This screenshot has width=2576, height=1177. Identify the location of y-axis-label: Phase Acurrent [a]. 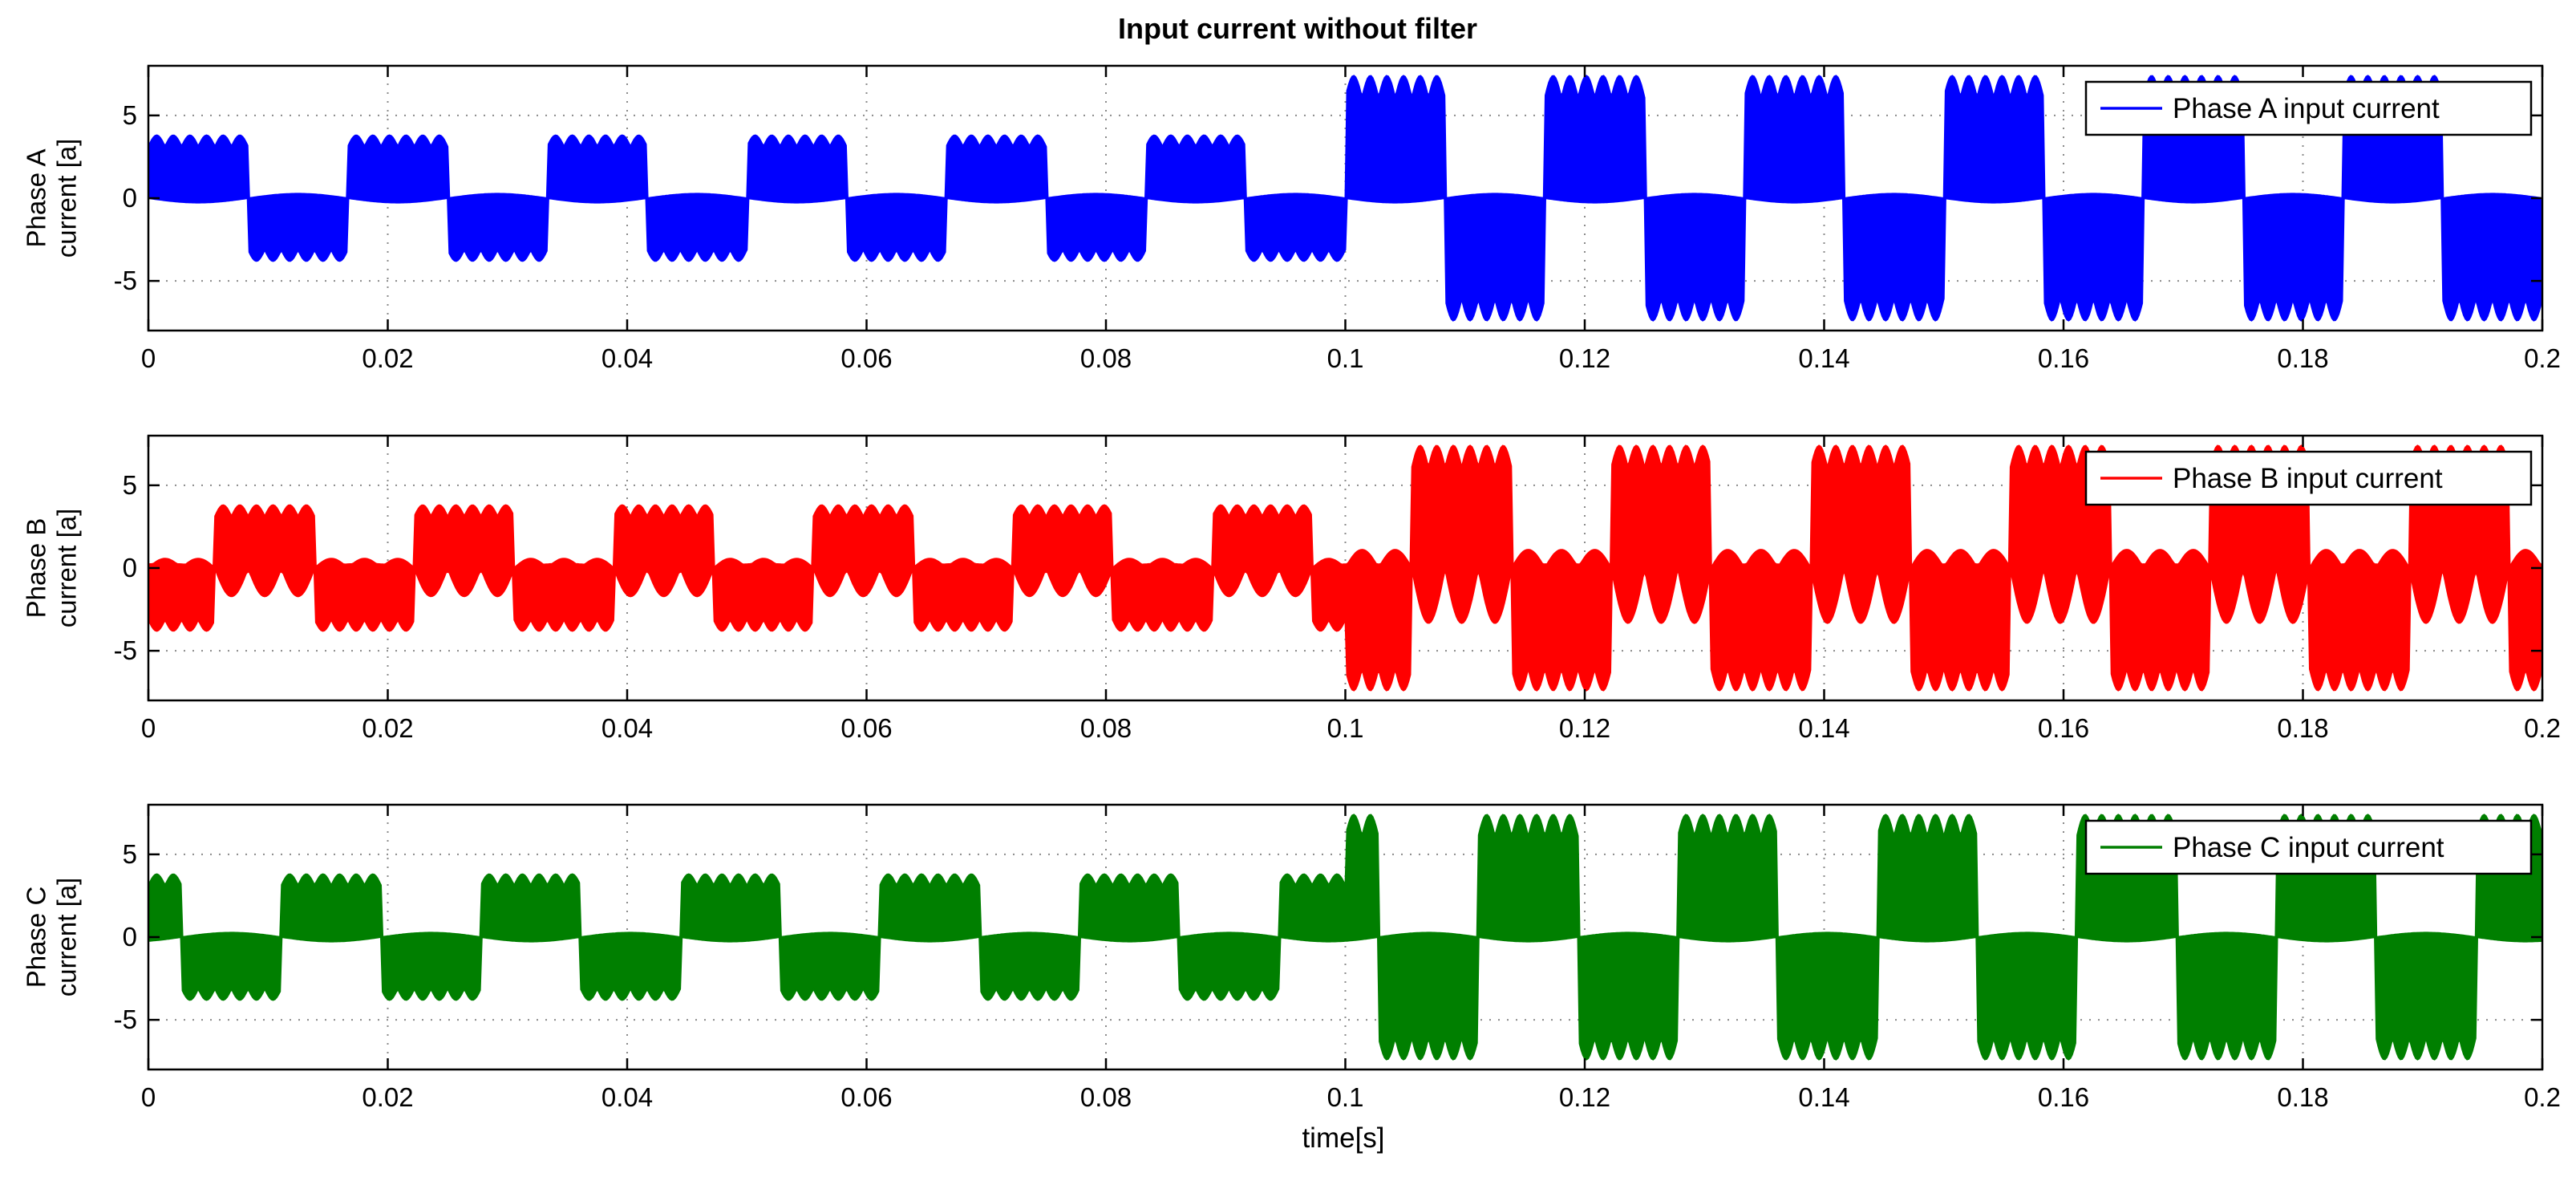
(52, 198).